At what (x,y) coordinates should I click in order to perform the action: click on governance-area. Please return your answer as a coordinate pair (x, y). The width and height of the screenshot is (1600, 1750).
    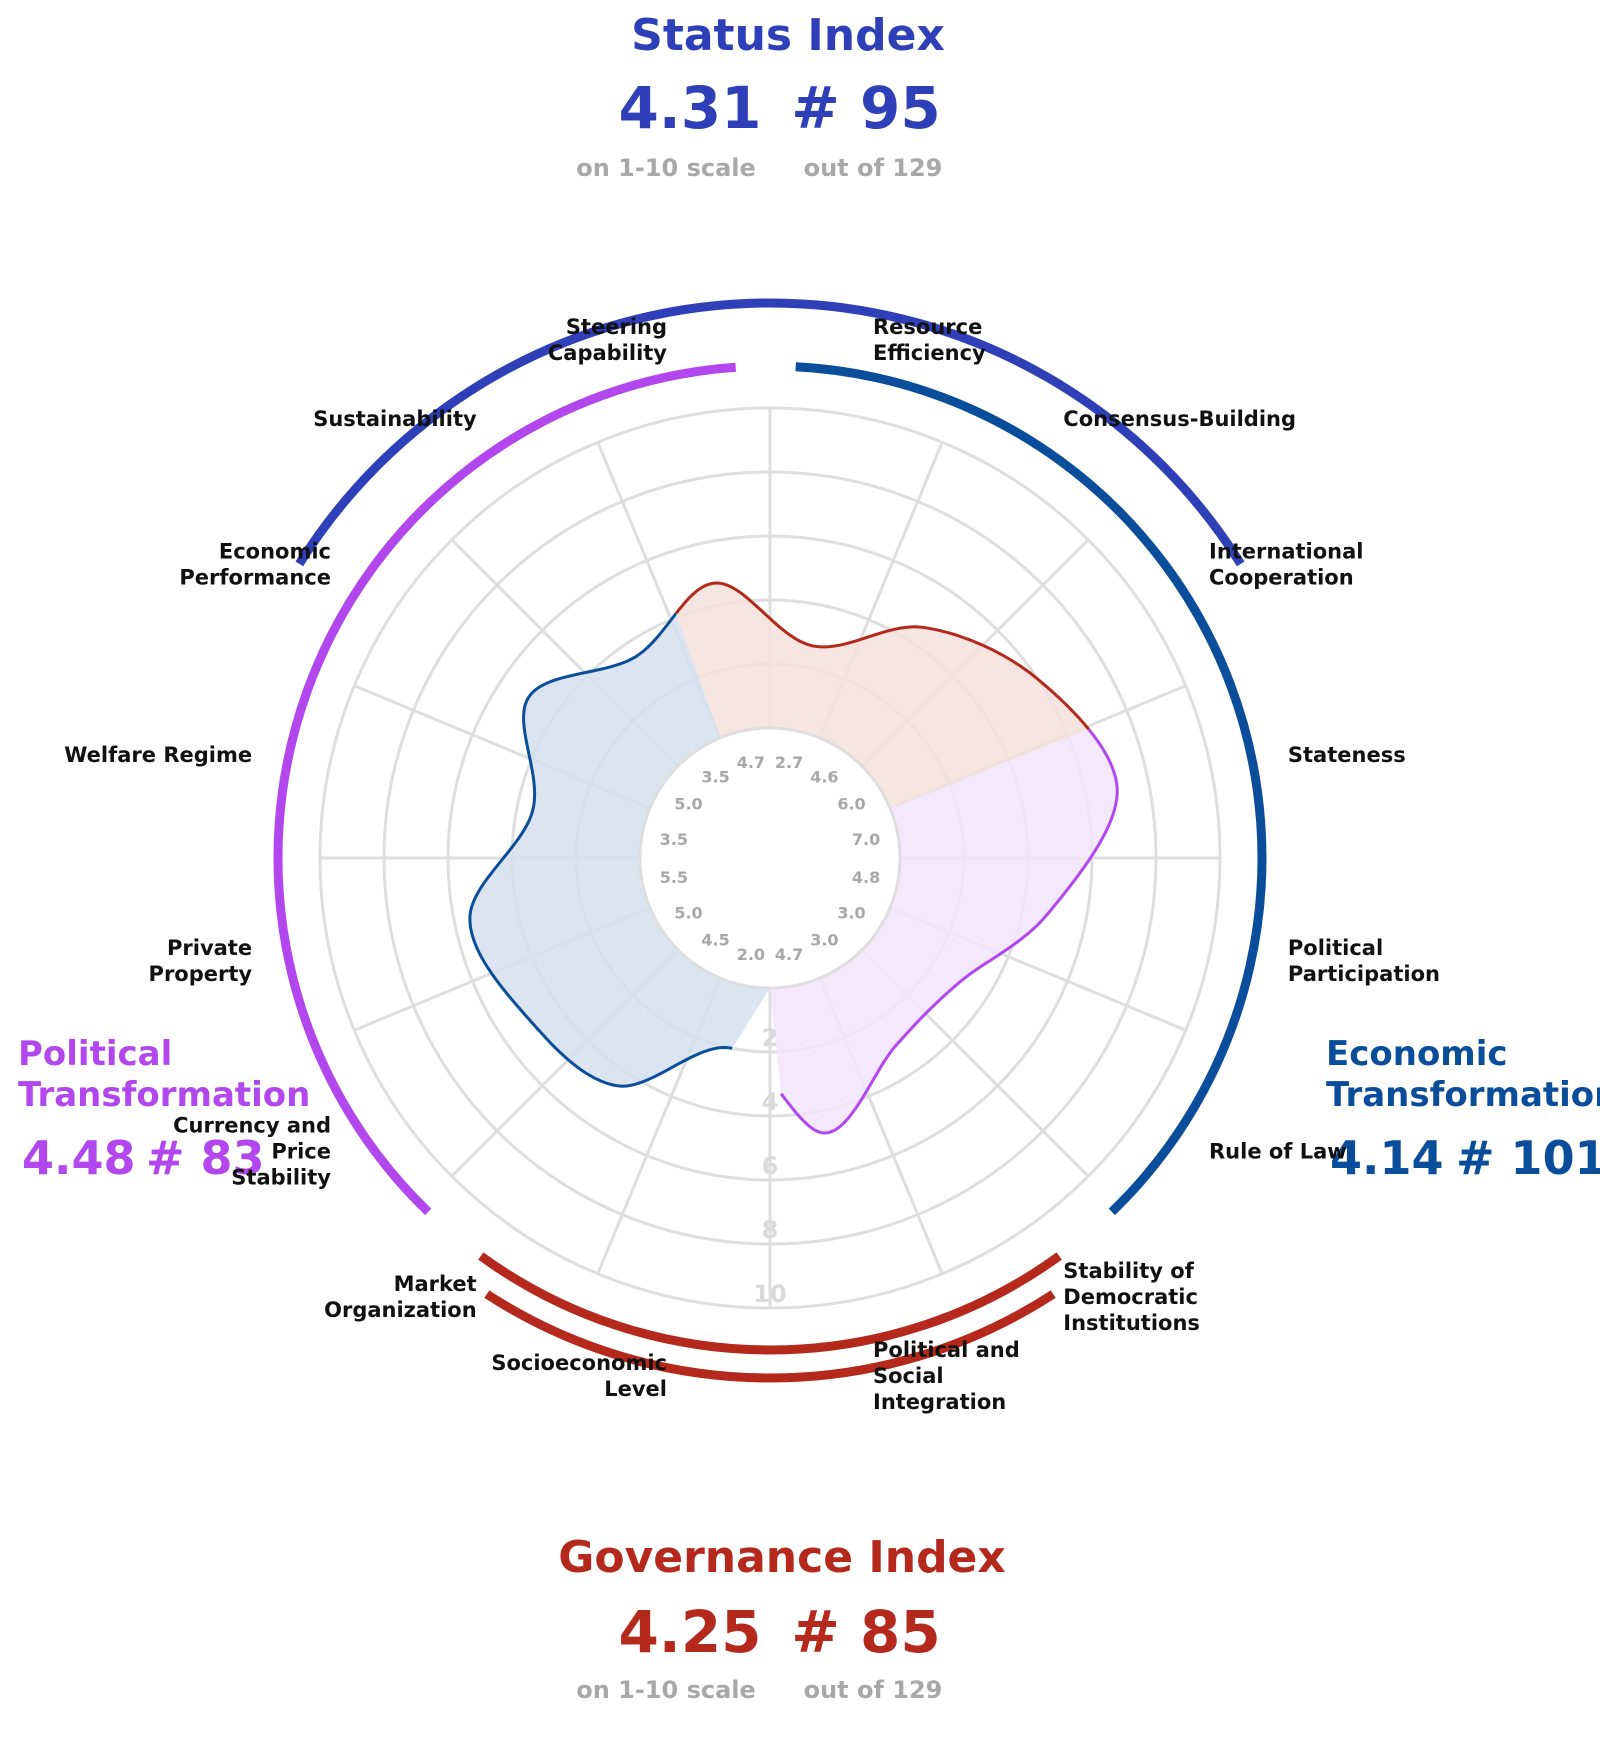
    Looking at the image, I should click on (882, 696).